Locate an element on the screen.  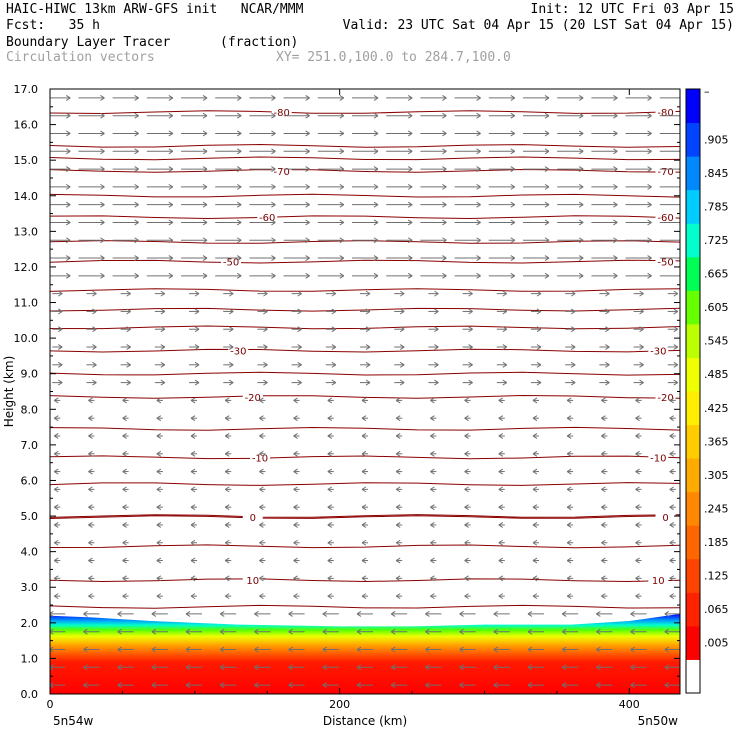
y-tick-label: 17.0 is located at coordinates (26, 89).